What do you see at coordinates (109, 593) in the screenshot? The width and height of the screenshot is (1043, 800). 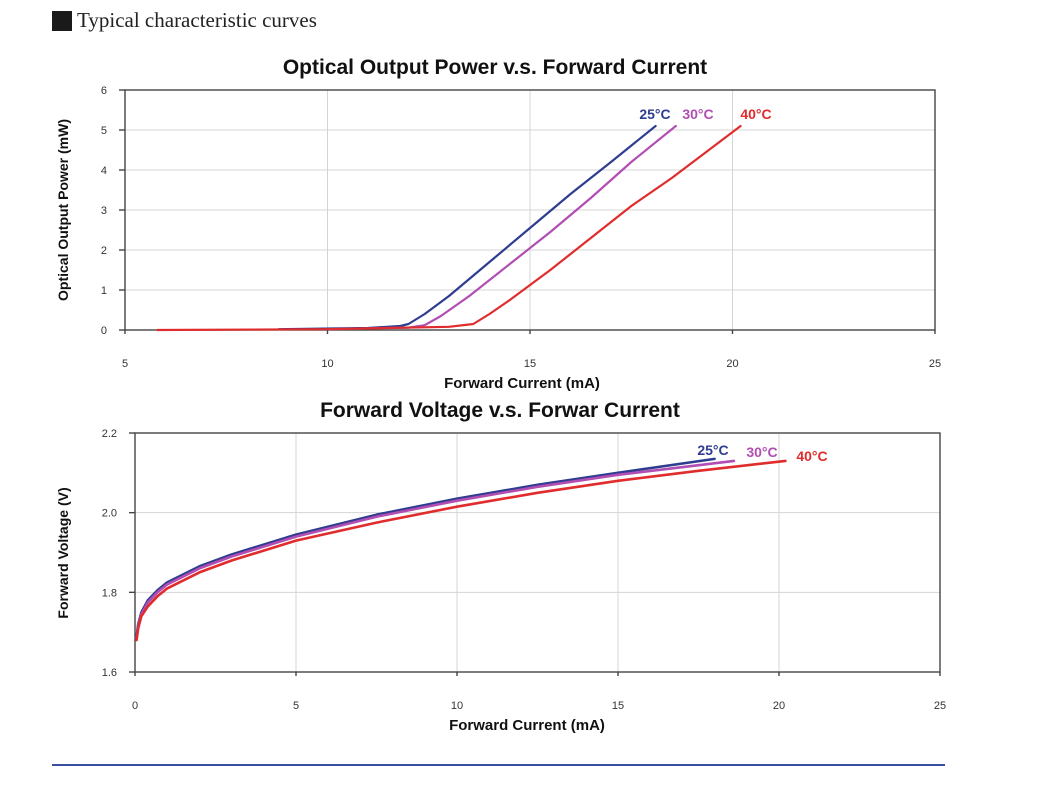 I see `y-tick-label: 1.8` at bounding box center [109, 593].